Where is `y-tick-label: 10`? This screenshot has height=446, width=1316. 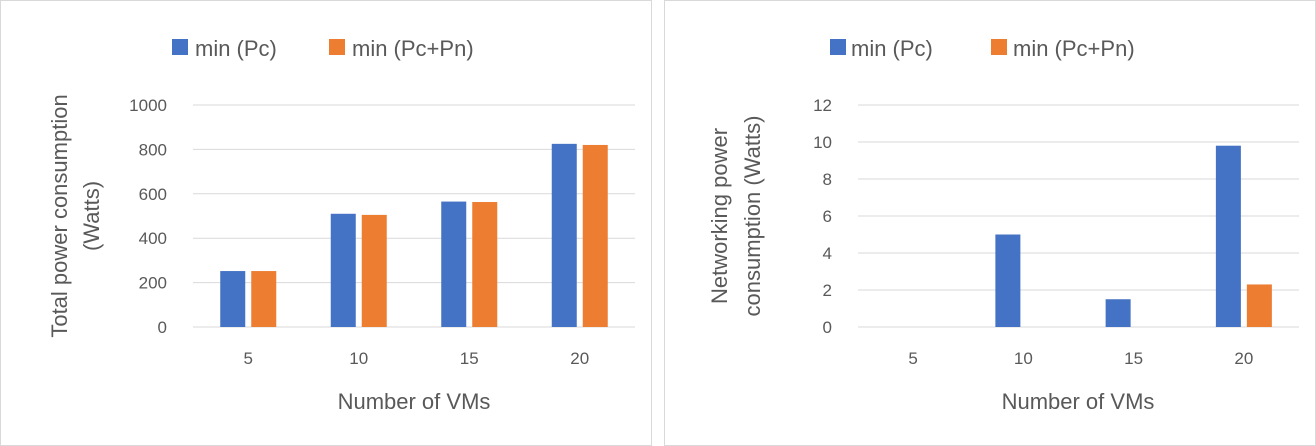 y-tick-label: 10 is located at coordinates (822, 142).